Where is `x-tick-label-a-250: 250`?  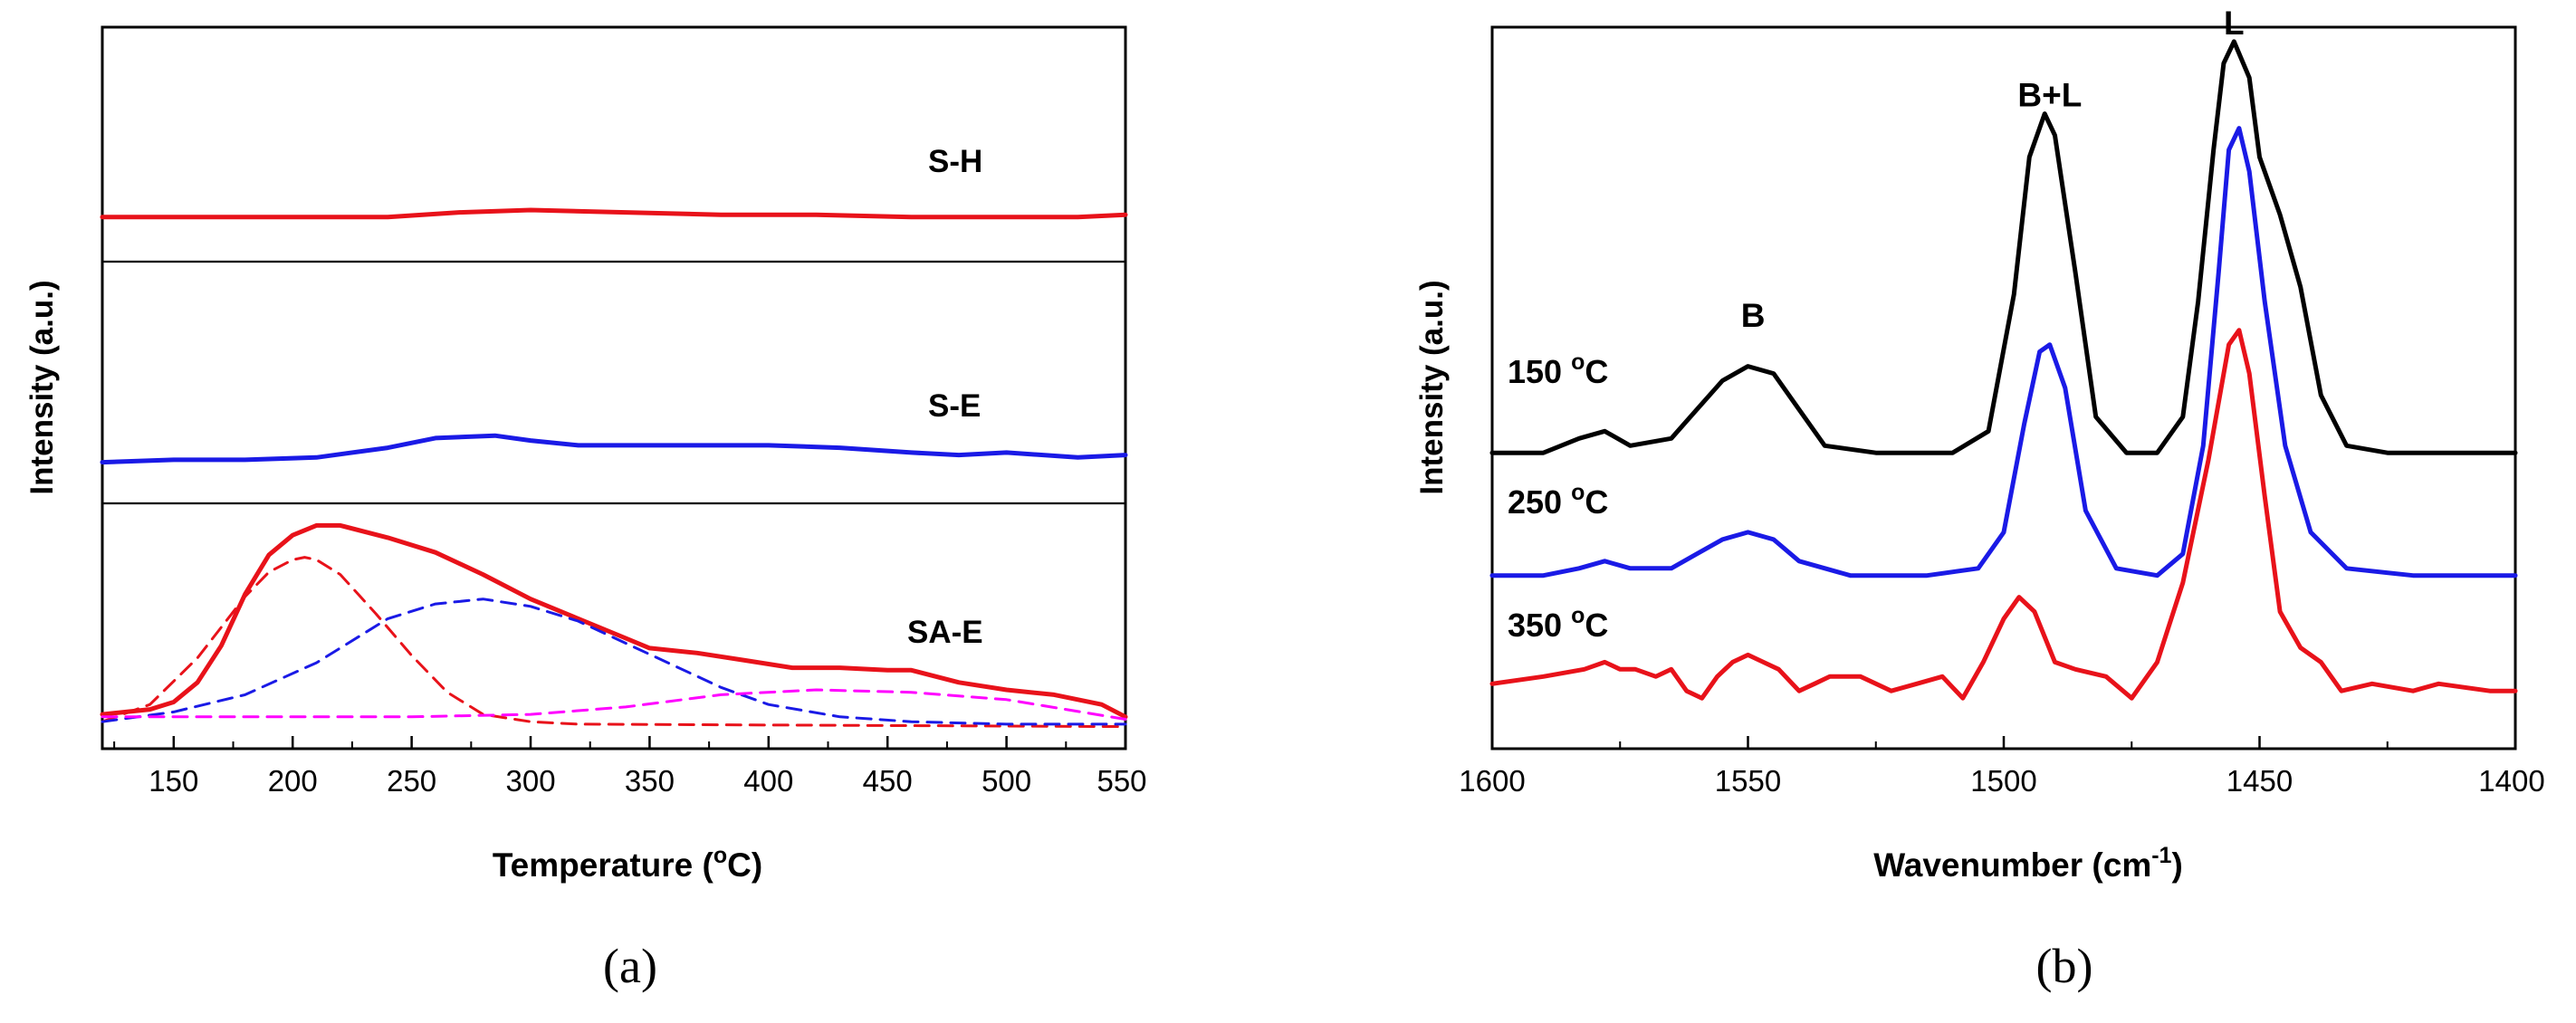 x-tick-label-a-250: 250 is located at coordinates (411, 781).